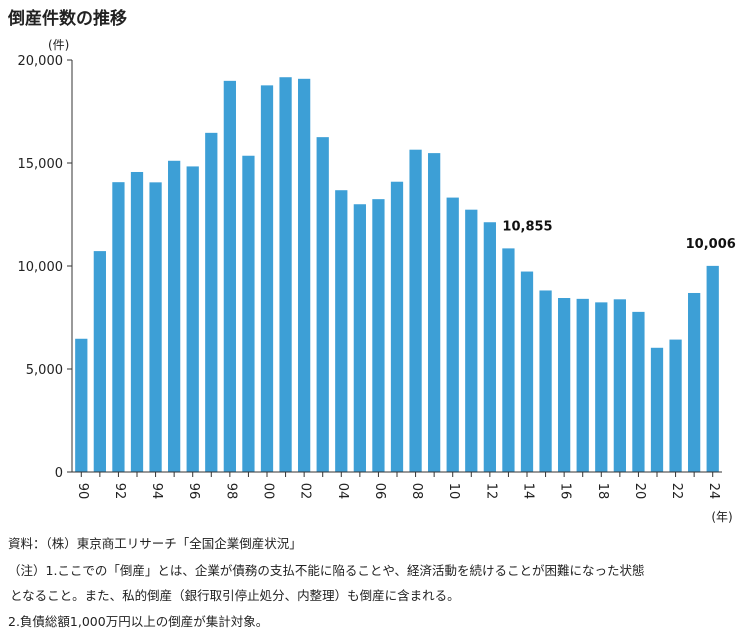 The image size is (747, 630). What do you see at coordinates (565, 491) in the screenshot?
I see `x-tick-label: 16` at bounding box center [565, 491].